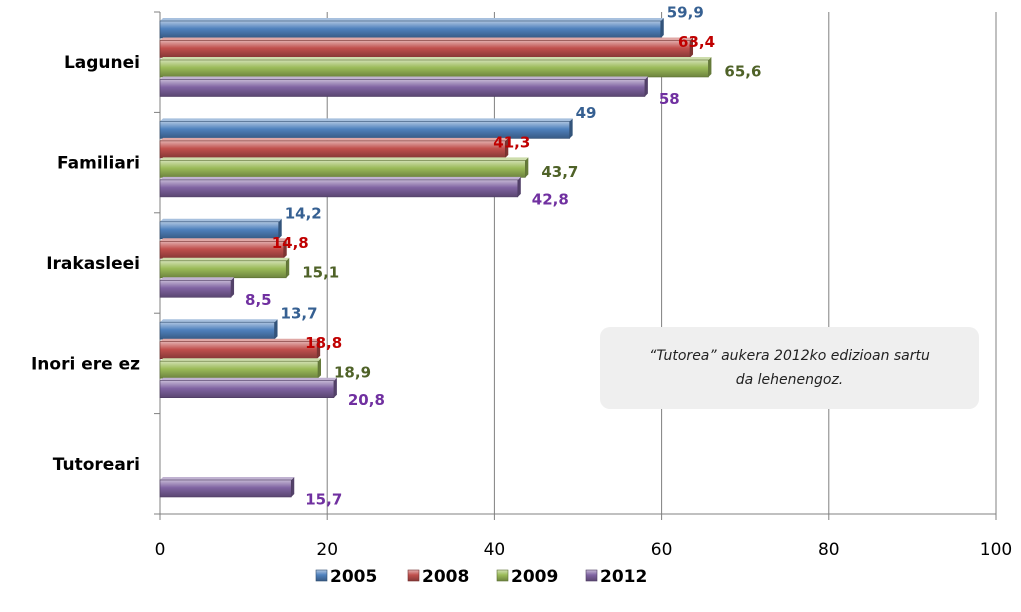 This screenshot has width=1021, height=612. What do you see at coordinates (696, 42) in the screenshot?
I see `data-label-2008: 63,4` at bounding box center [696, 42].